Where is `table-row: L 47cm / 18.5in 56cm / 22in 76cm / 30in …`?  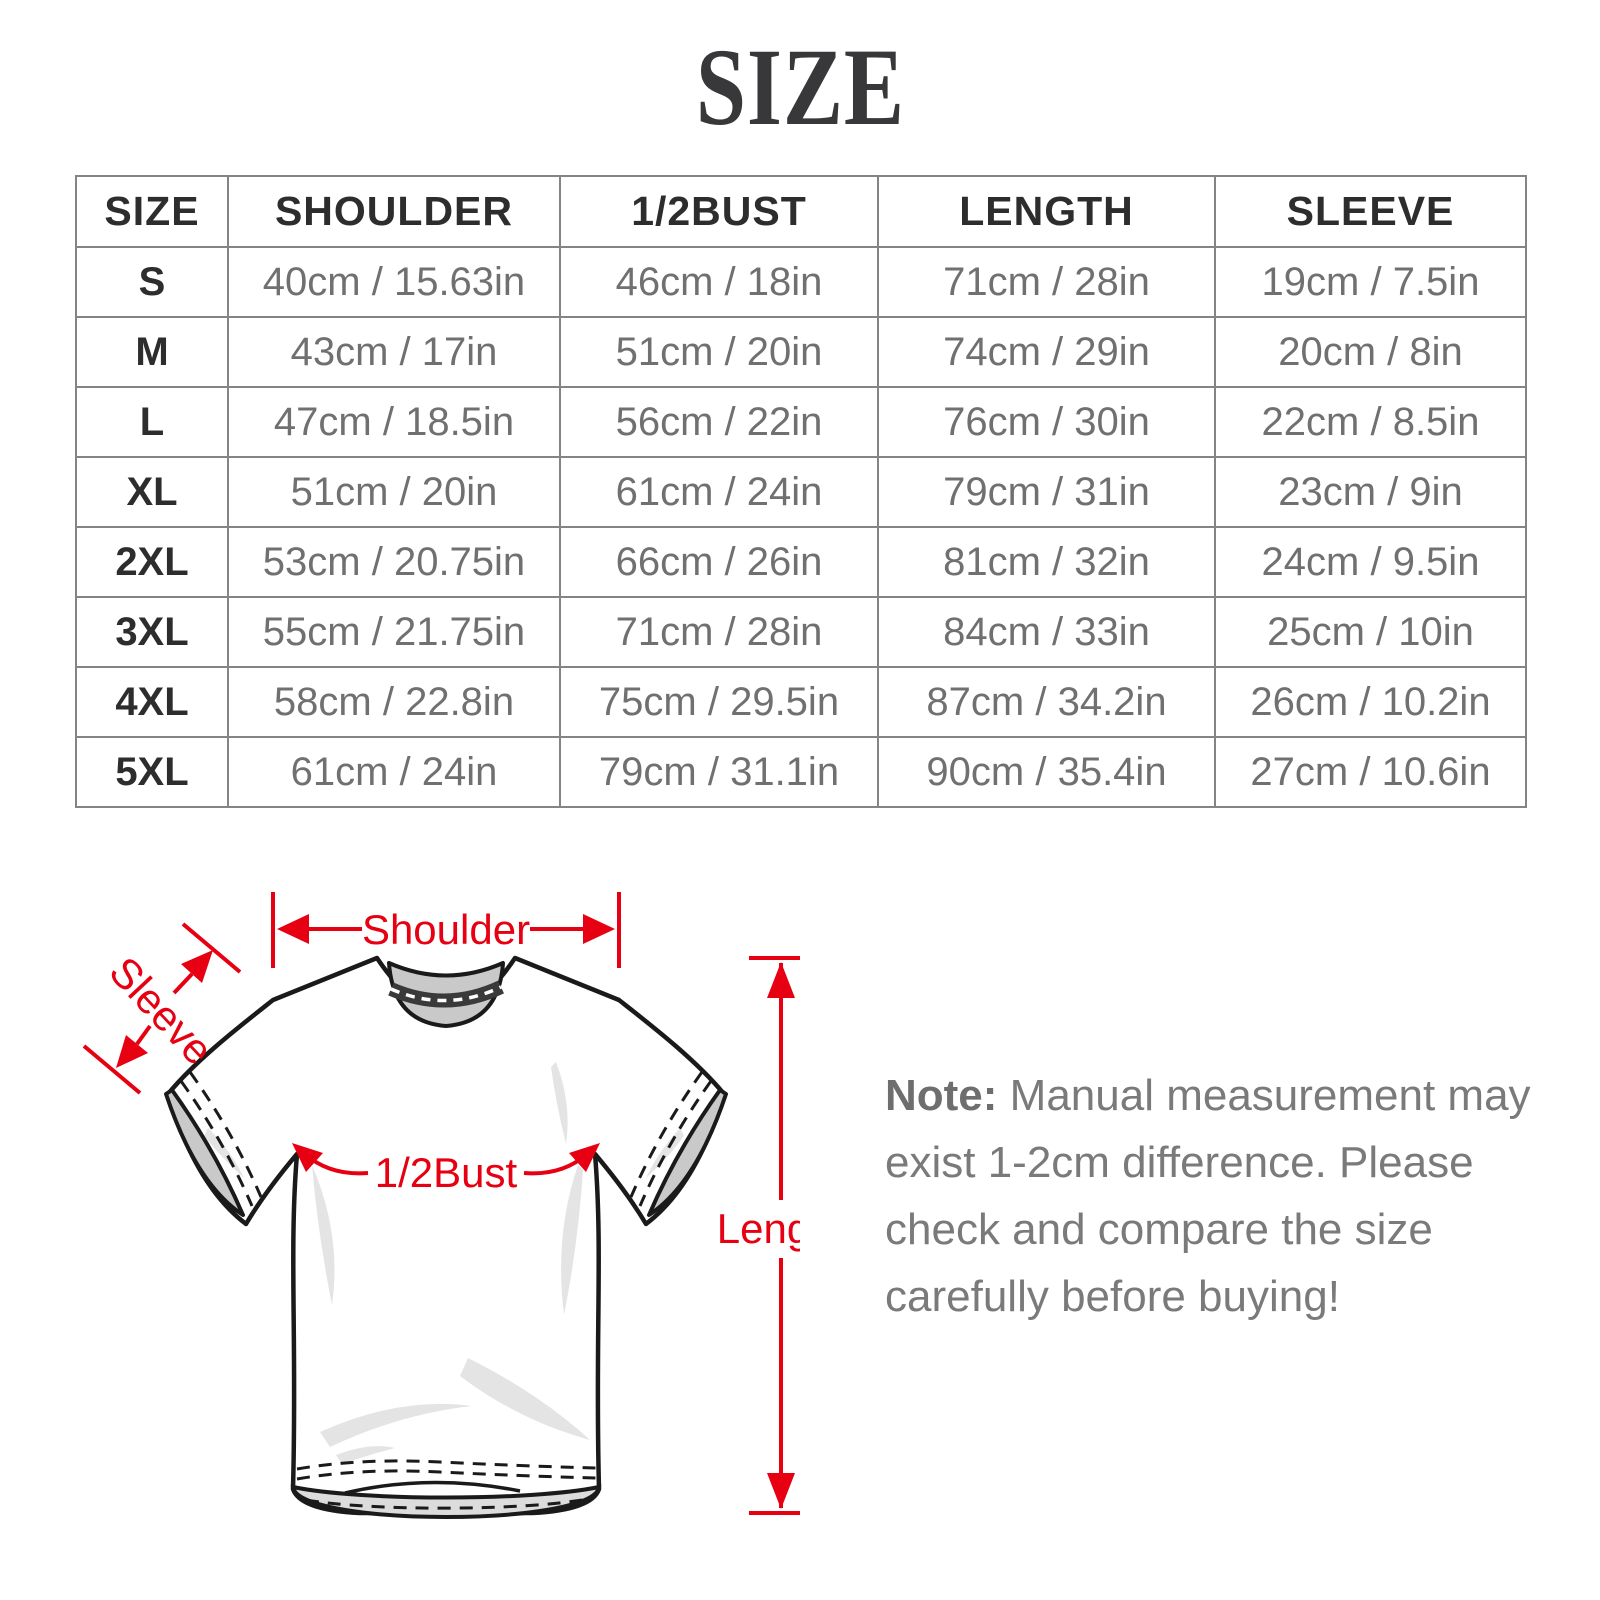
table-row: L 47cm / 18.5in 56cm / 22in 76cm / 30in … is located at coordinates (801, 422).